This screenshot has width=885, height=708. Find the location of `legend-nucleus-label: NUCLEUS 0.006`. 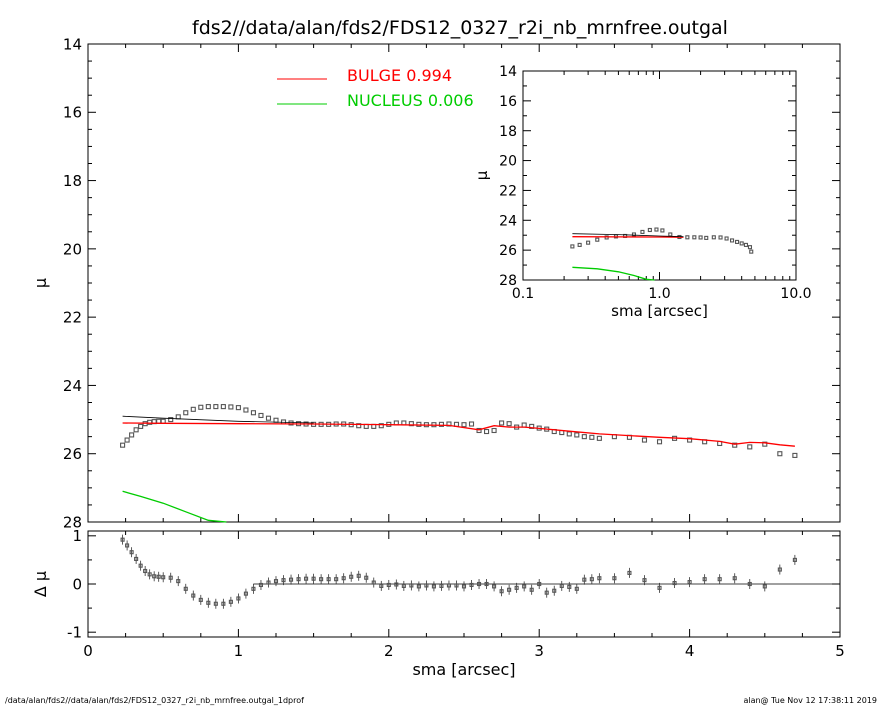

legend-nucleus-label: NUCLEUS 0.006 is located at coordinates (410, 100).